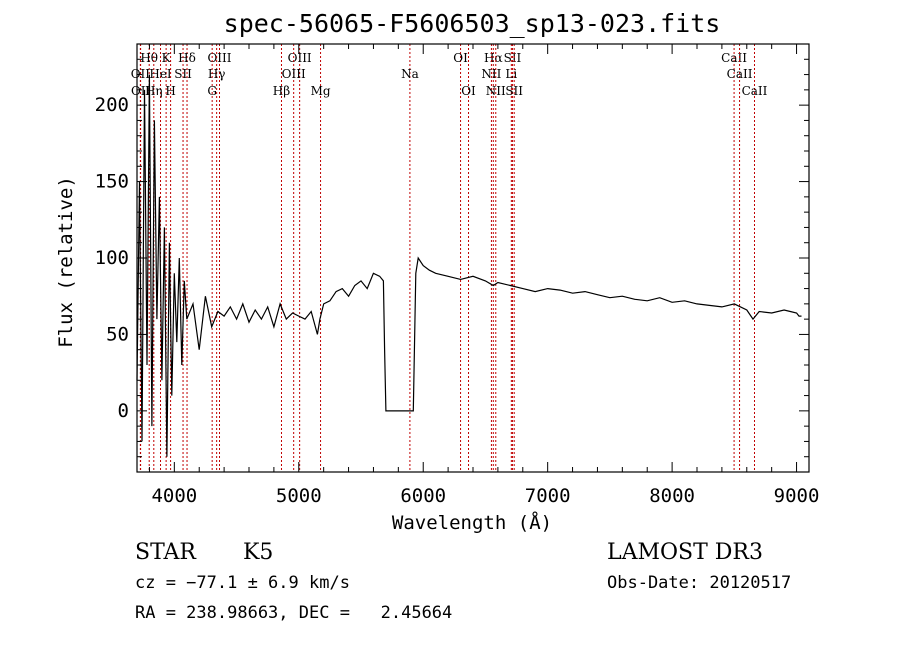 The height and width of the screenshot is (649, 900). I want to click on redshift-text: cz = −77.1 ± 6.9 km/s, so click(242, 583).